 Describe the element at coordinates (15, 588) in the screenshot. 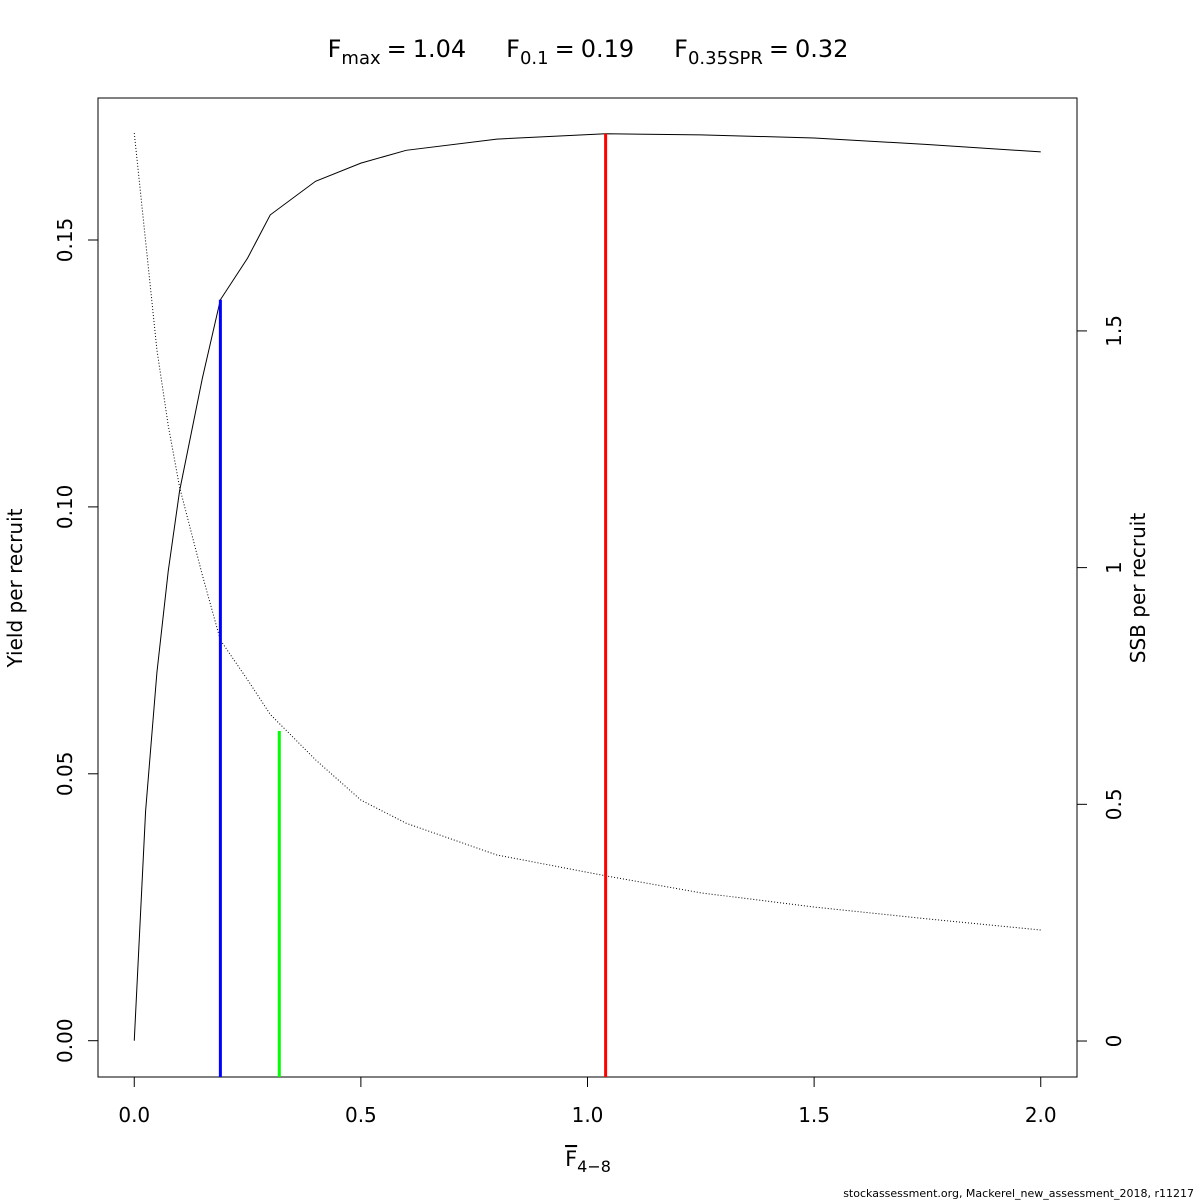

I see `y-axis-label: Yield per recruit` at that location.